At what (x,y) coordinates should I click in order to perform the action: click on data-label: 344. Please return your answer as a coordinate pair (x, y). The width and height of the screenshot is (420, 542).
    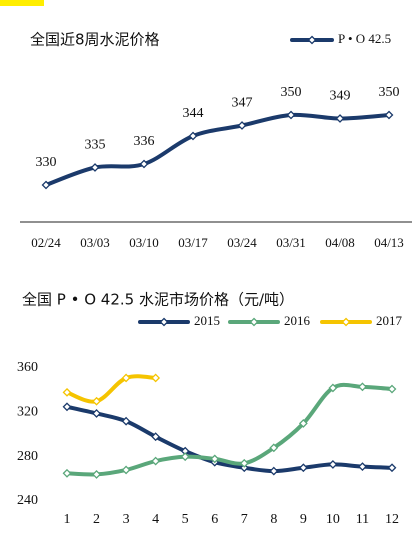
    Looking at the image, I should click on (193, 113).